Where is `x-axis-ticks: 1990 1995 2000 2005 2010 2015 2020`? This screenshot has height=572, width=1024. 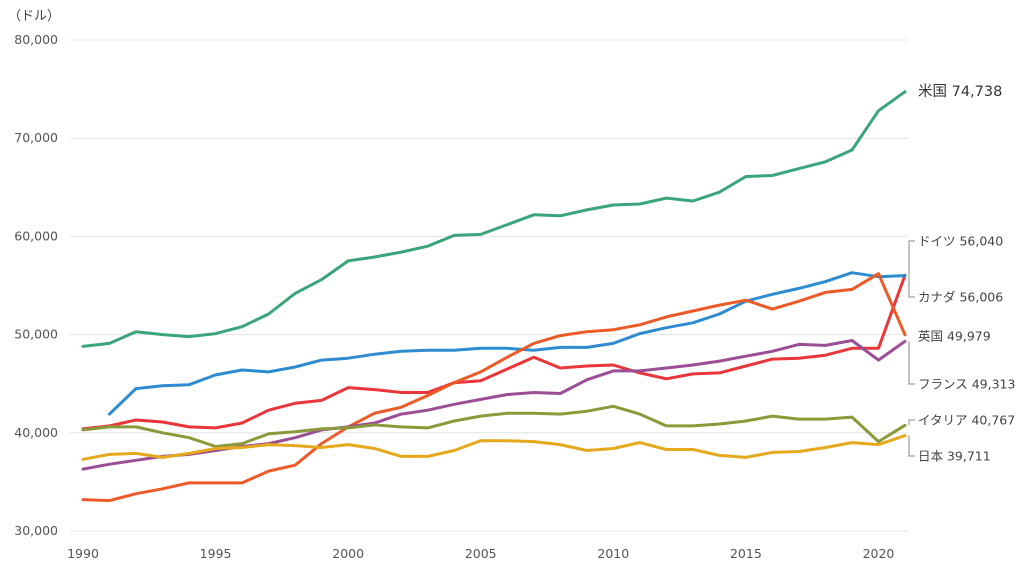 x-axis-ticks: 1990 1995 2000 2005 2010 2015 2020 is located at coordinates (480, 553).